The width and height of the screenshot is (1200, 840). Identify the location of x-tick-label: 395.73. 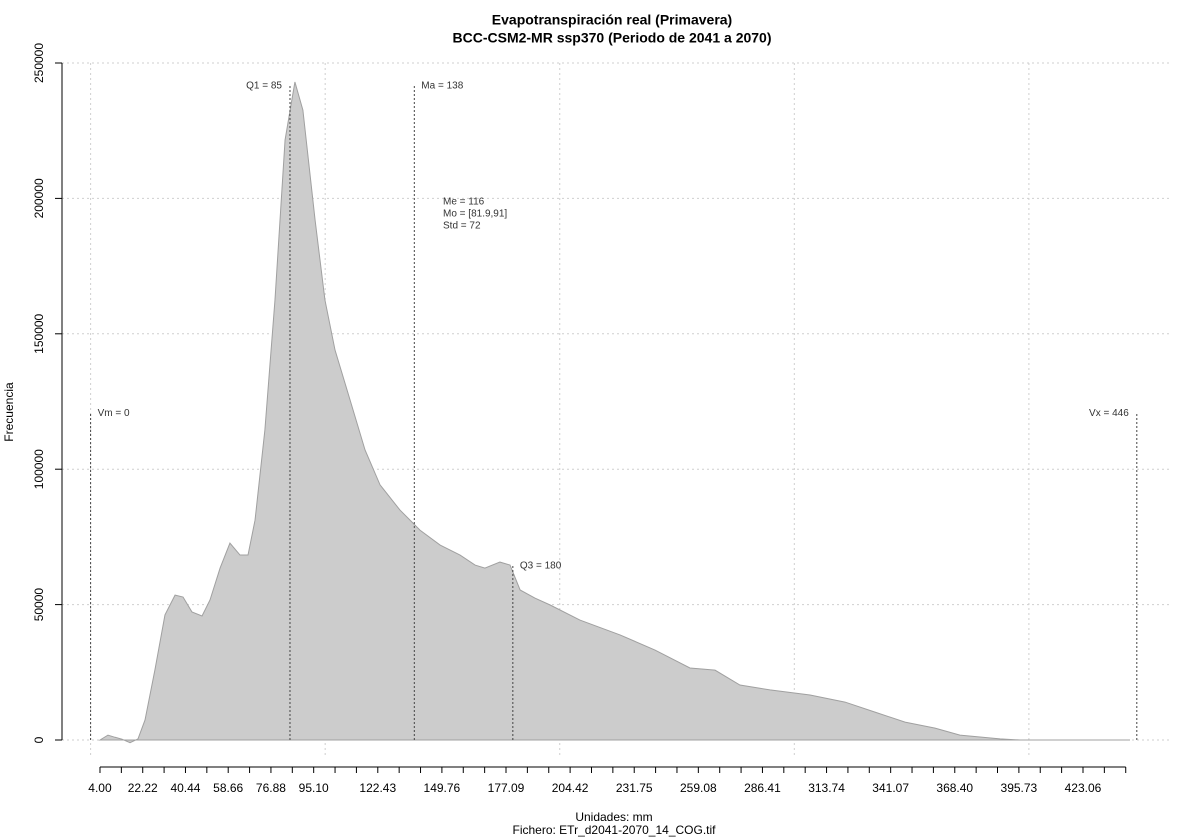
(1019, 788).